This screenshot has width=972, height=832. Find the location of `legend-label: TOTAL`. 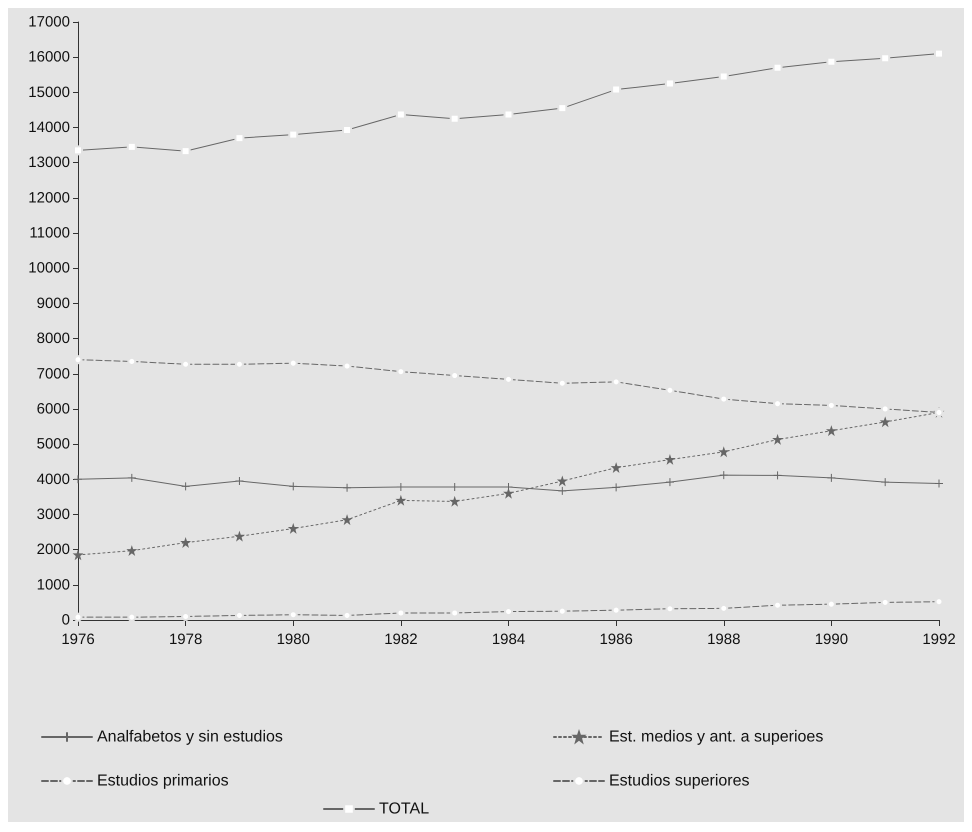

legend-label: TOTAL is located at coordinates (404, 809).